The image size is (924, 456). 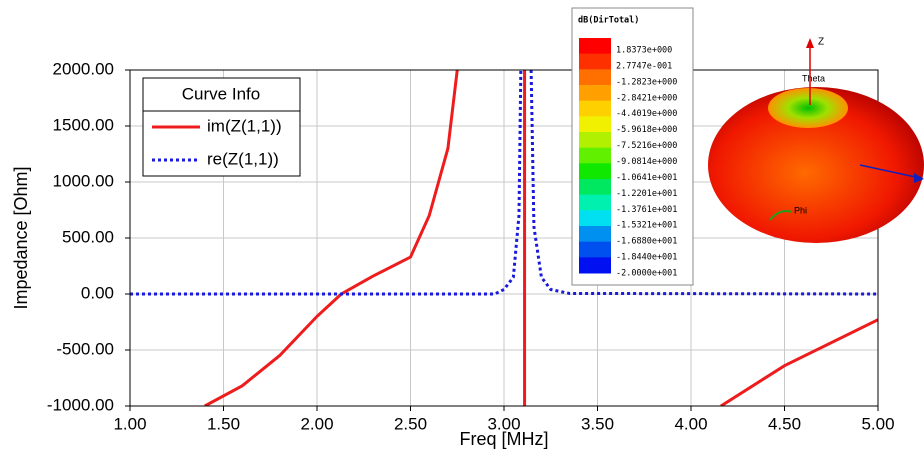 What do you see at coordinates (83, 124) in the screenshot?
I see `y-tick-label: 1500.00` at bounding box center [83, 124].